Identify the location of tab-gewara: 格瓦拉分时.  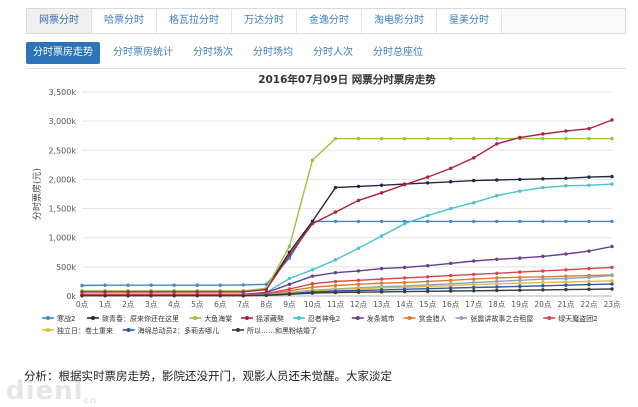
(194, 21).